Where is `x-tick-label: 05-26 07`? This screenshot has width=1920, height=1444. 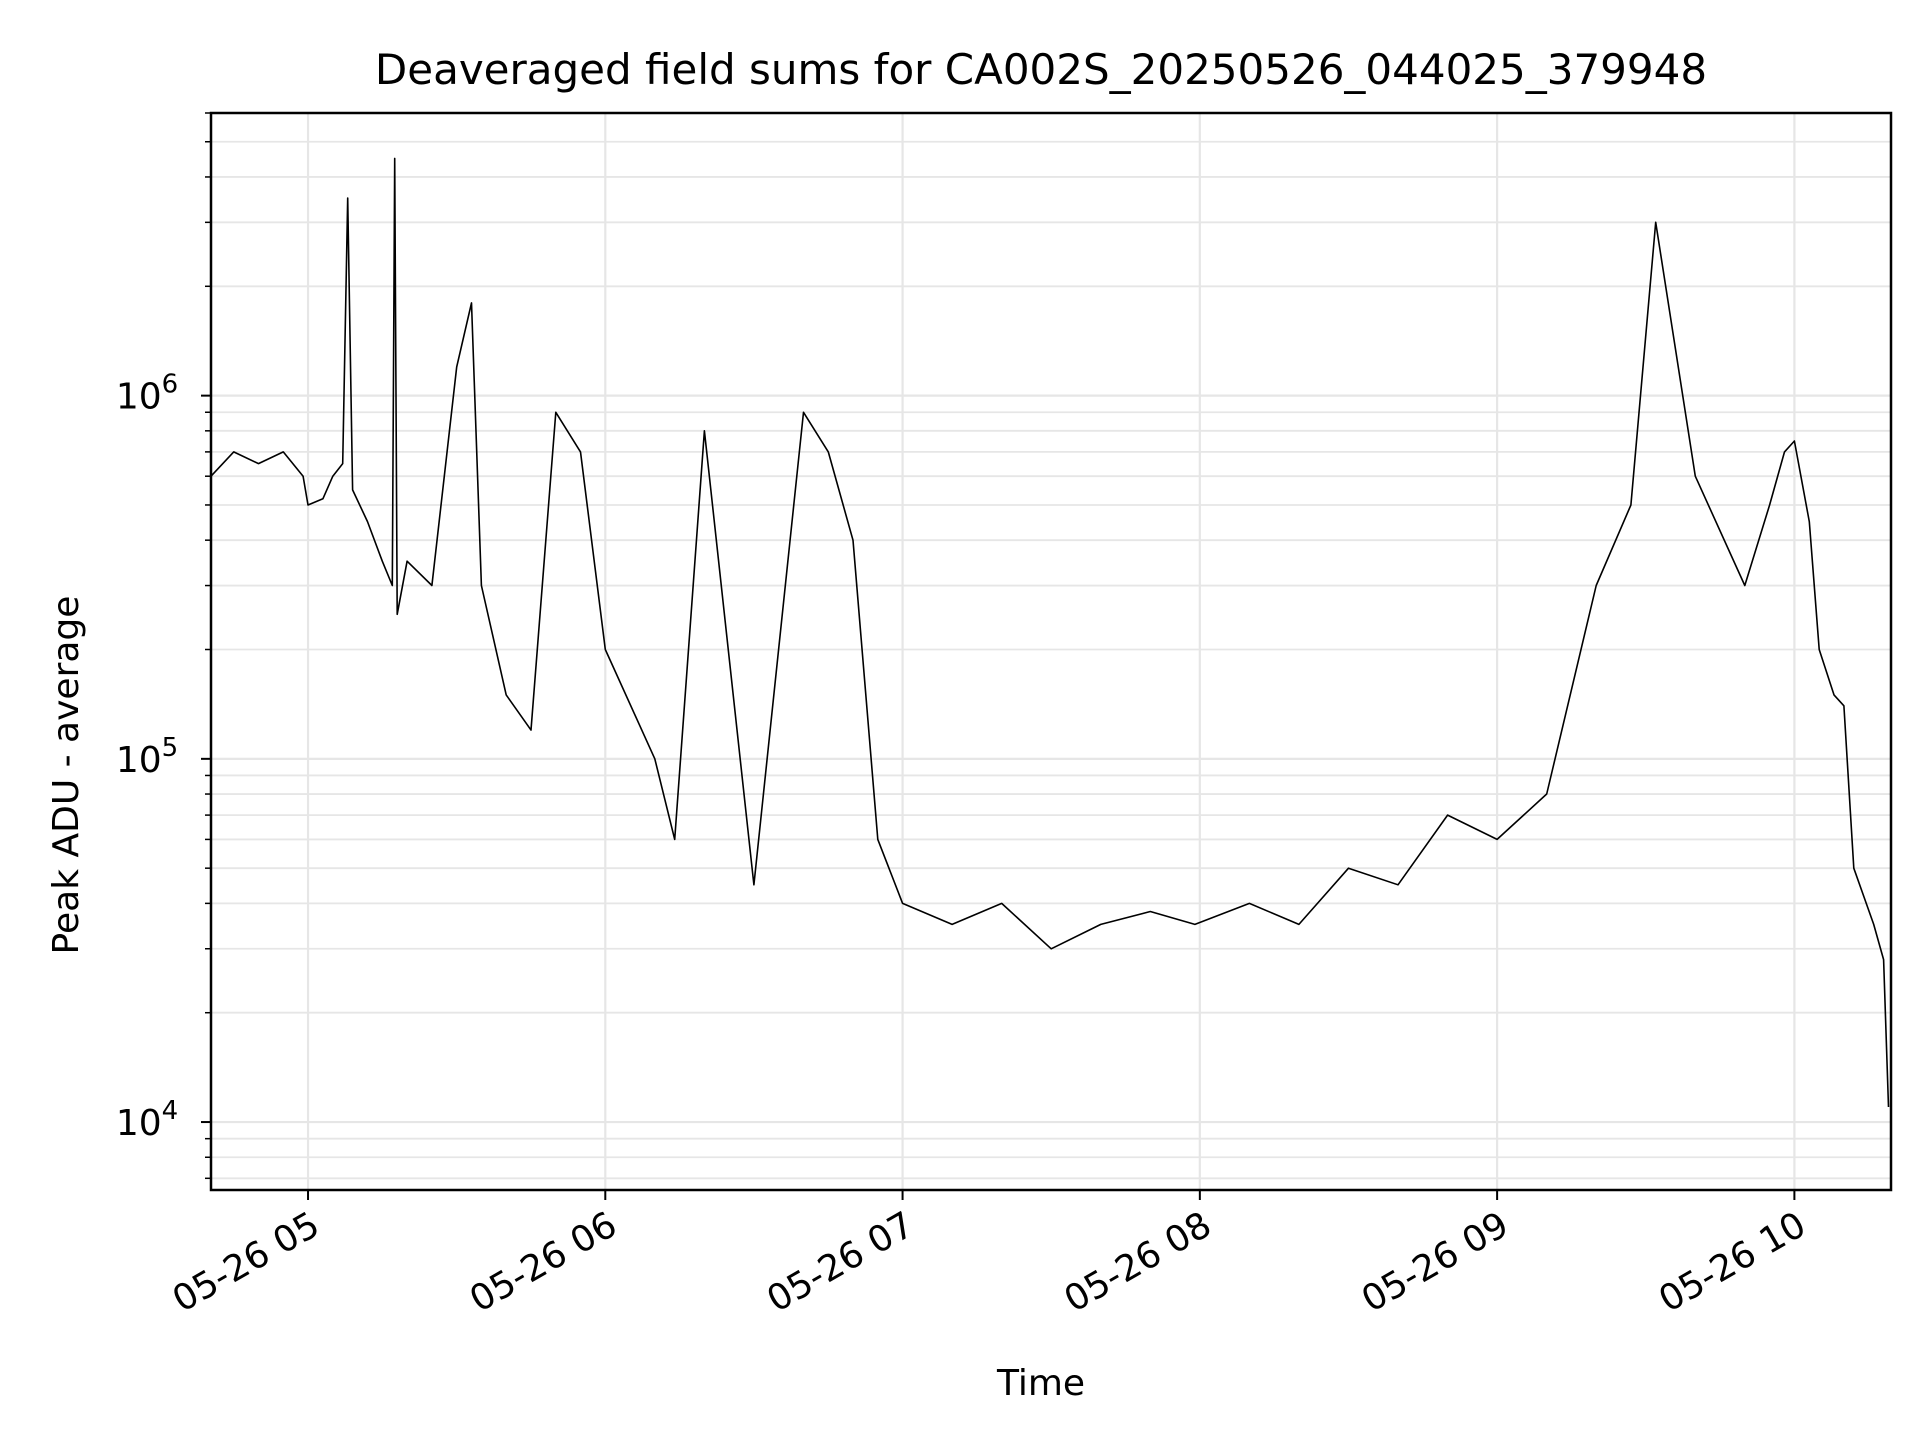 x-tick-label: 05-26 07 is located at coordinates (840, 1262).